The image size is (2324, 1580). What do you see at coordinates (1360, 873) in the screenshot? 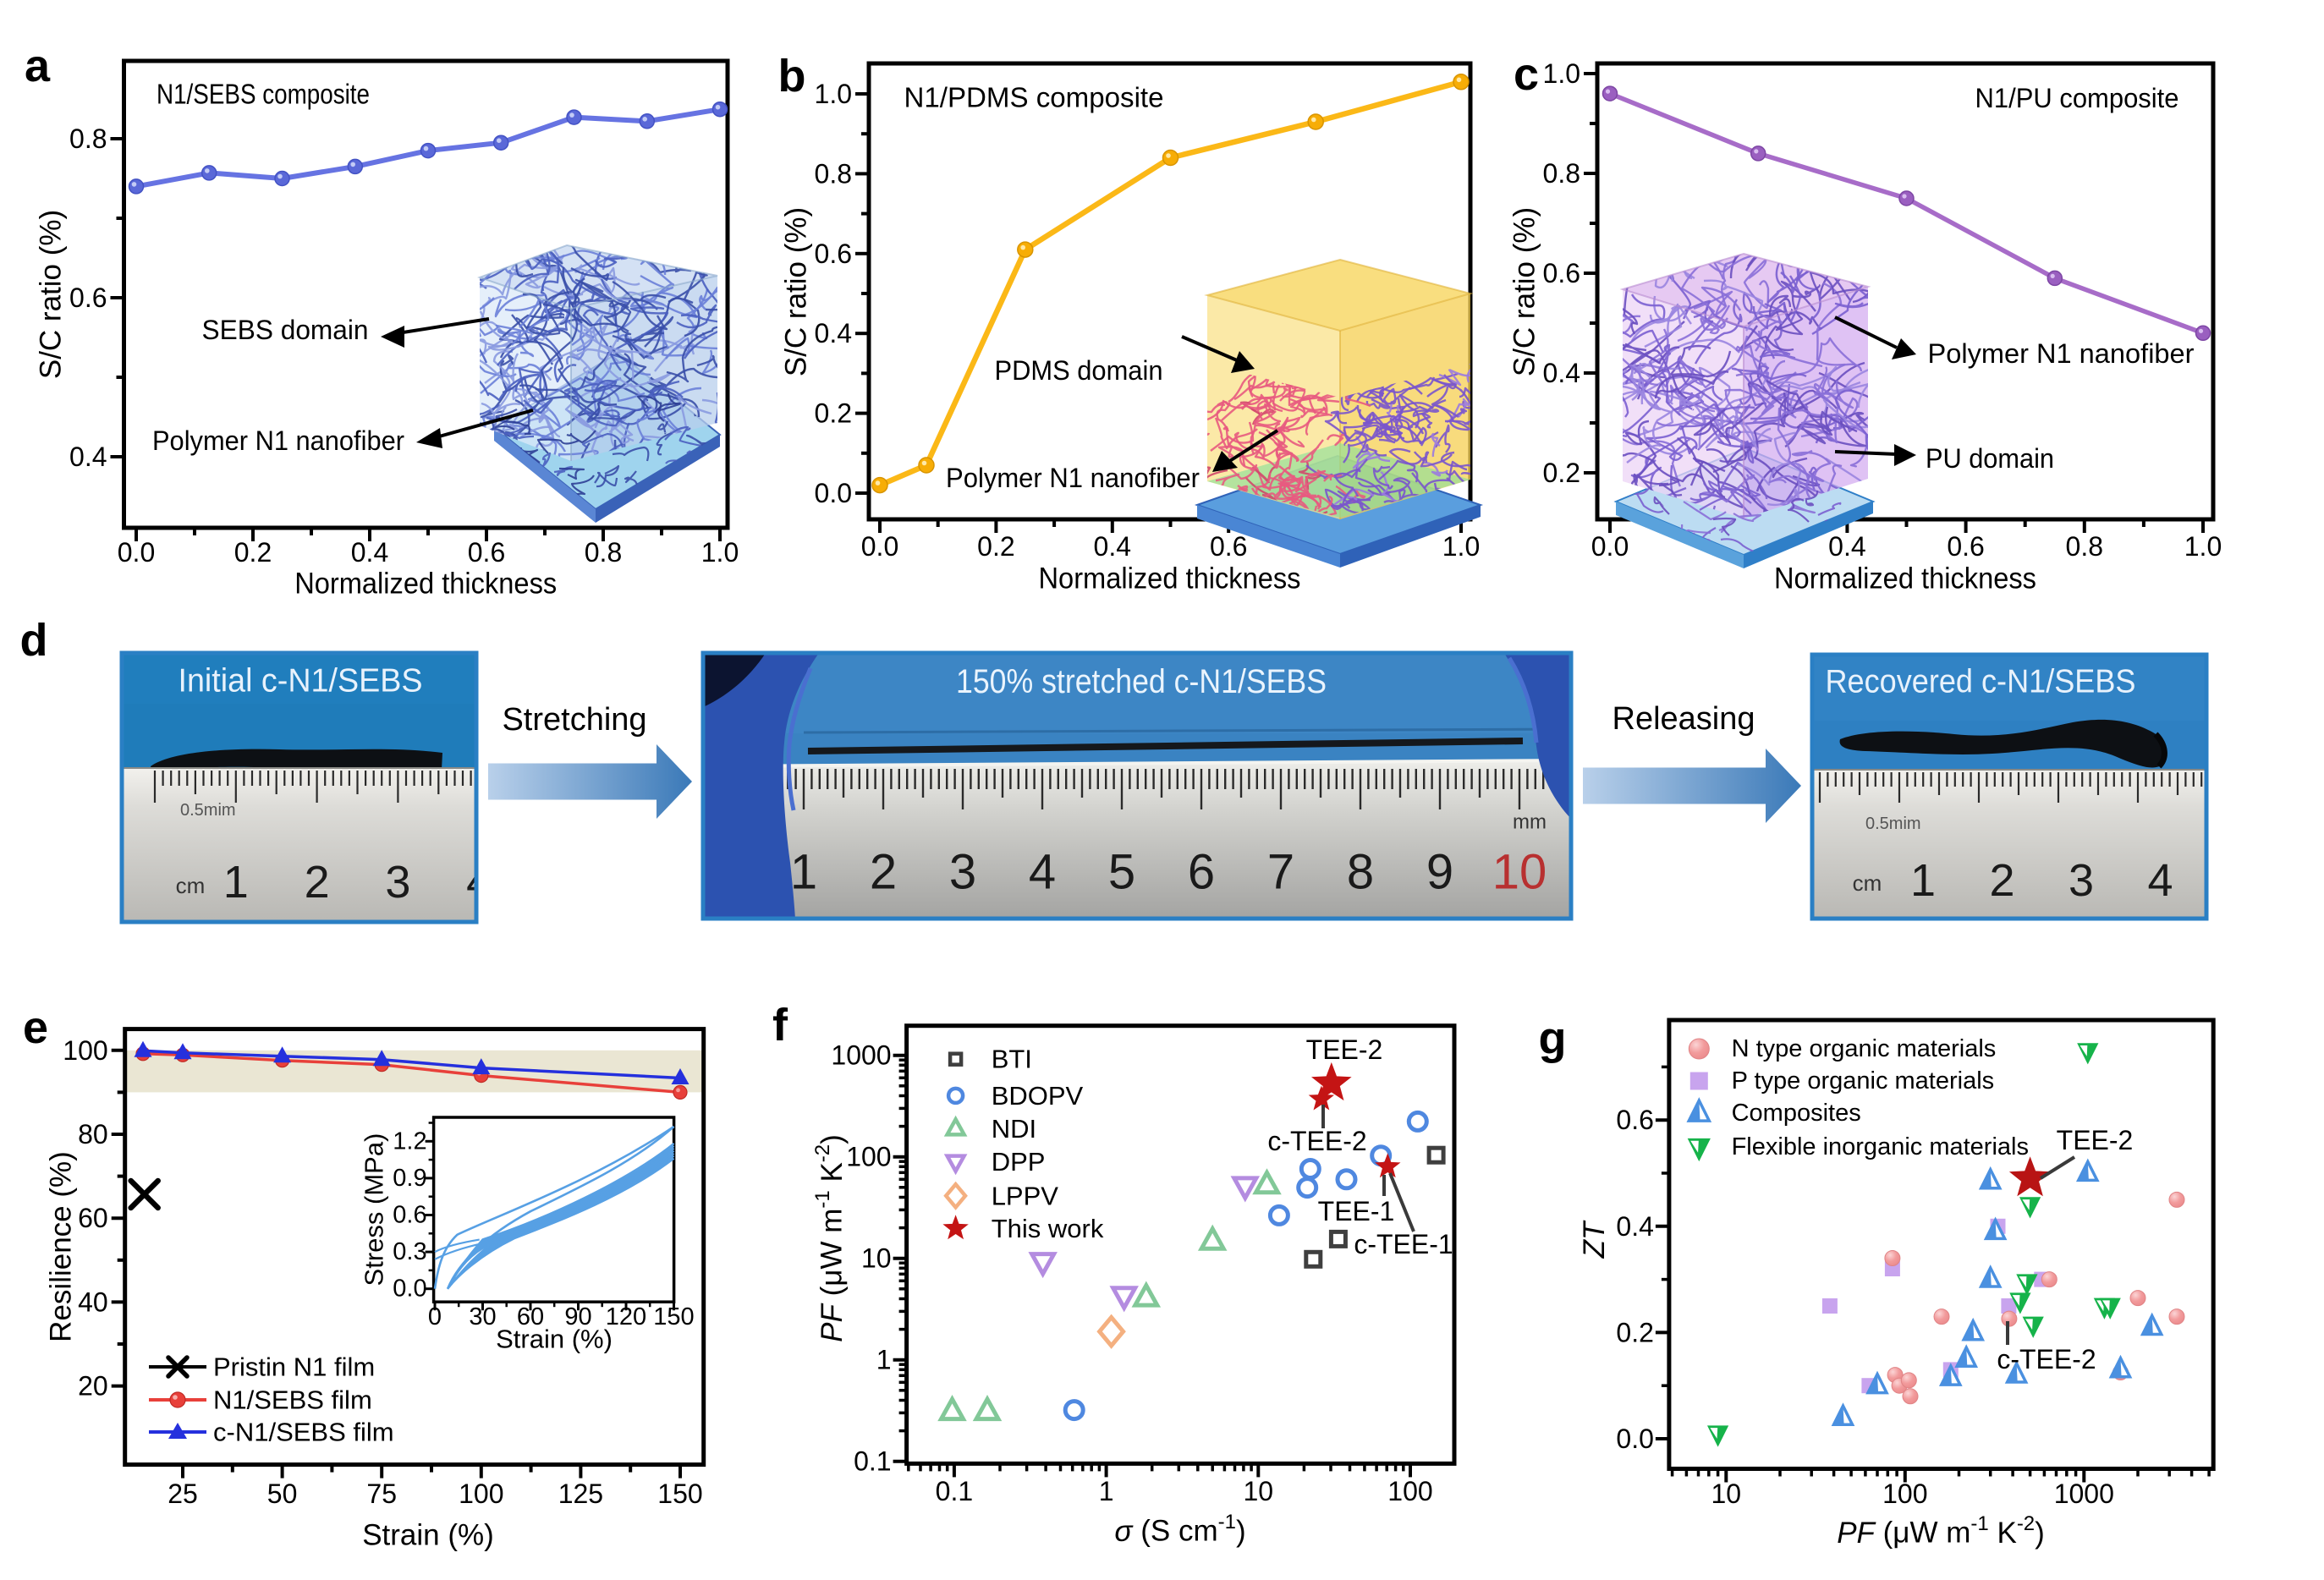
I see `svg-text: 8` at bounding box center [1360, 873].